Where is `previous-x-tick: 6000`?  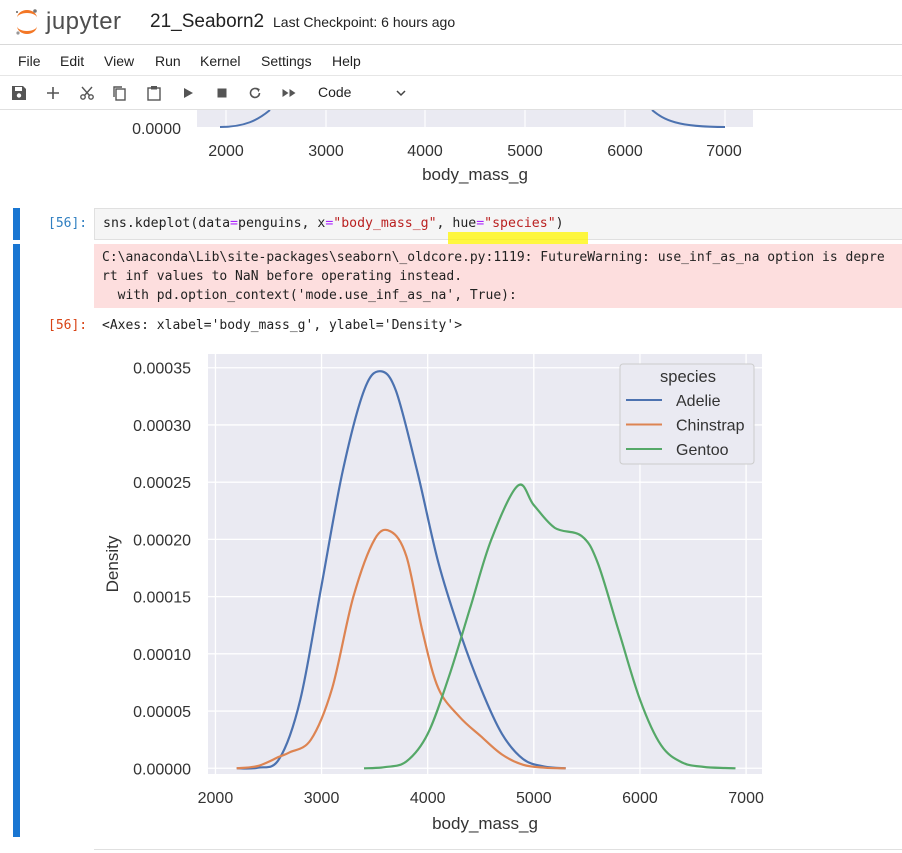 previous-x-tick: 6000 is located at coordinates (625, 151).